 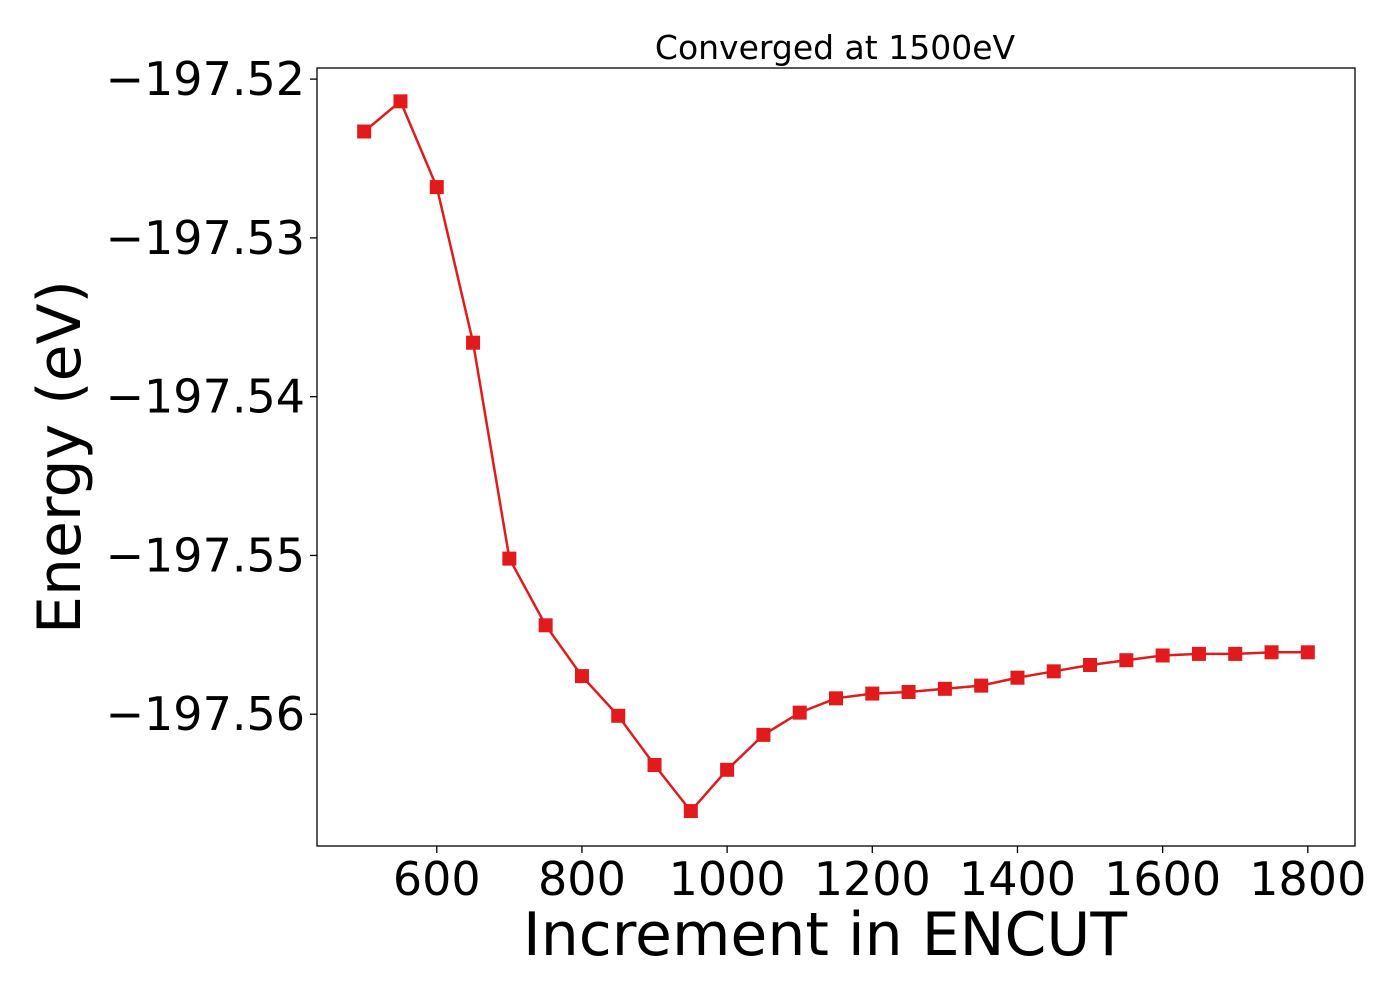 What do you see at coordinates (437, 879) in the screenshot?
I see `x-tick-label: 600` at bounding box center [437, 879].